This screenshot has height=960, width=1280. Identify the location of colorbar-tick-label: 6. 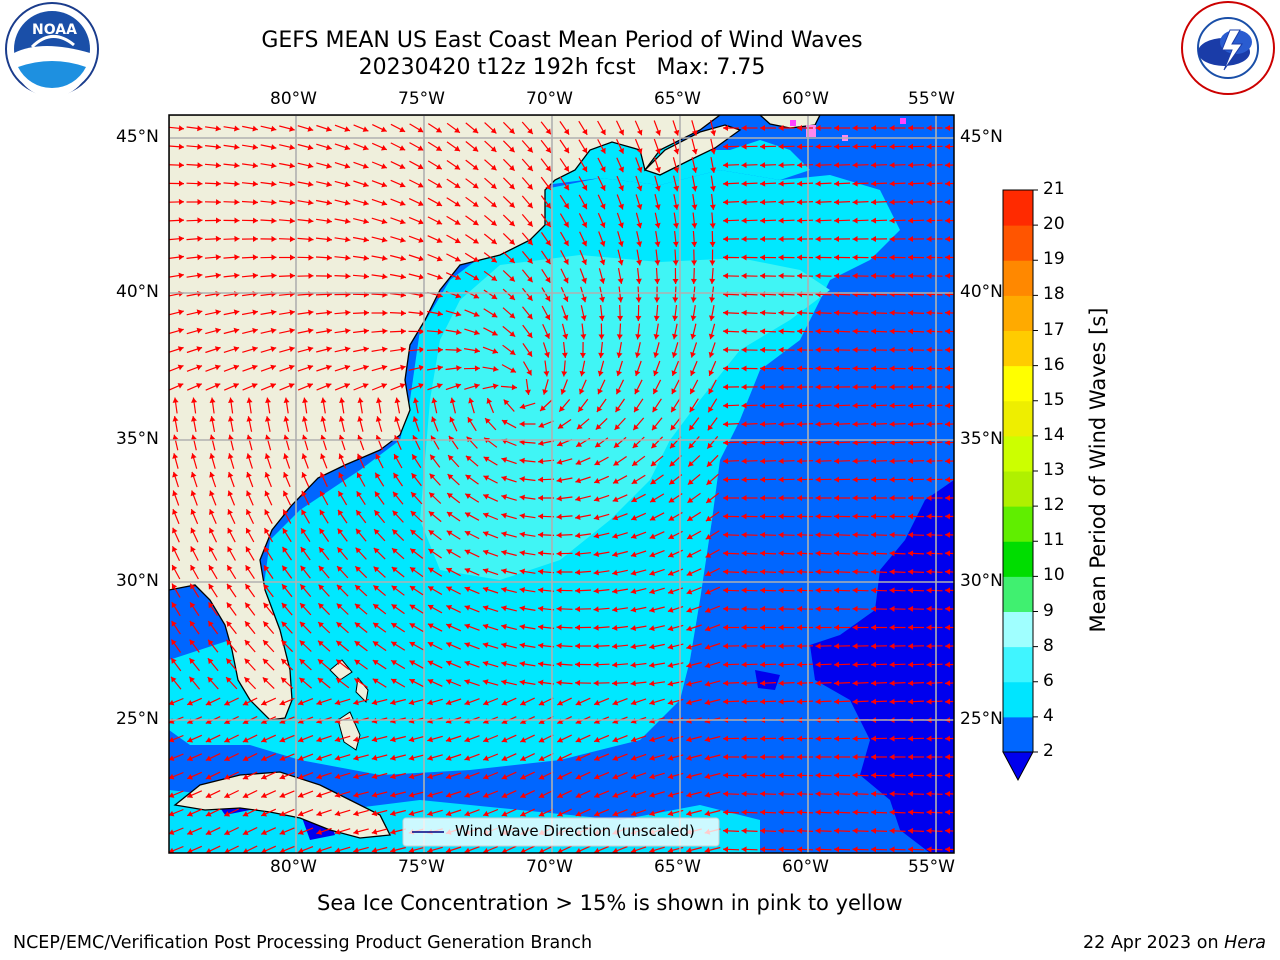
(1048, 680).